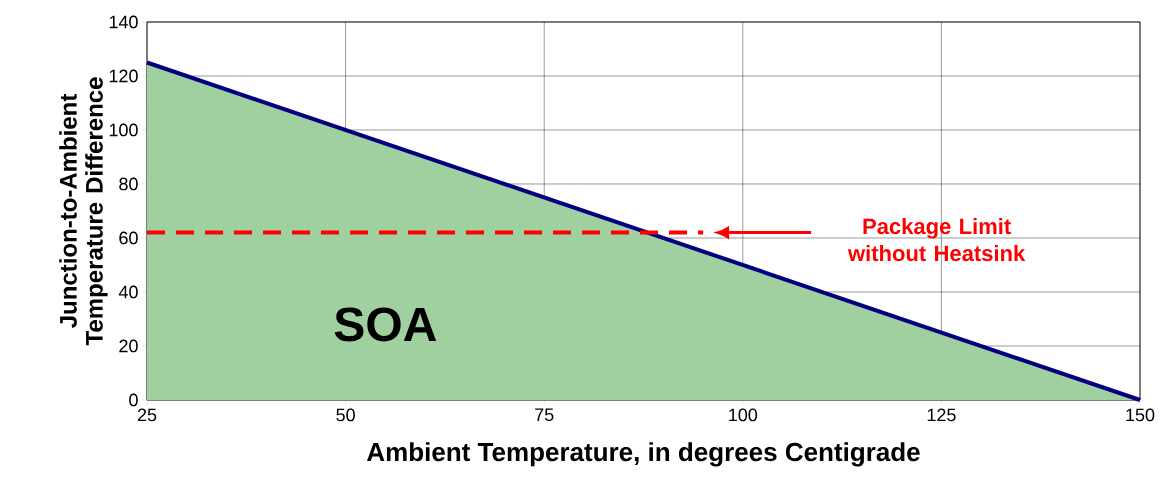 This screenshot has width=1162, height=494. I want to click on y-tick-label: 80, so click(128, 184).